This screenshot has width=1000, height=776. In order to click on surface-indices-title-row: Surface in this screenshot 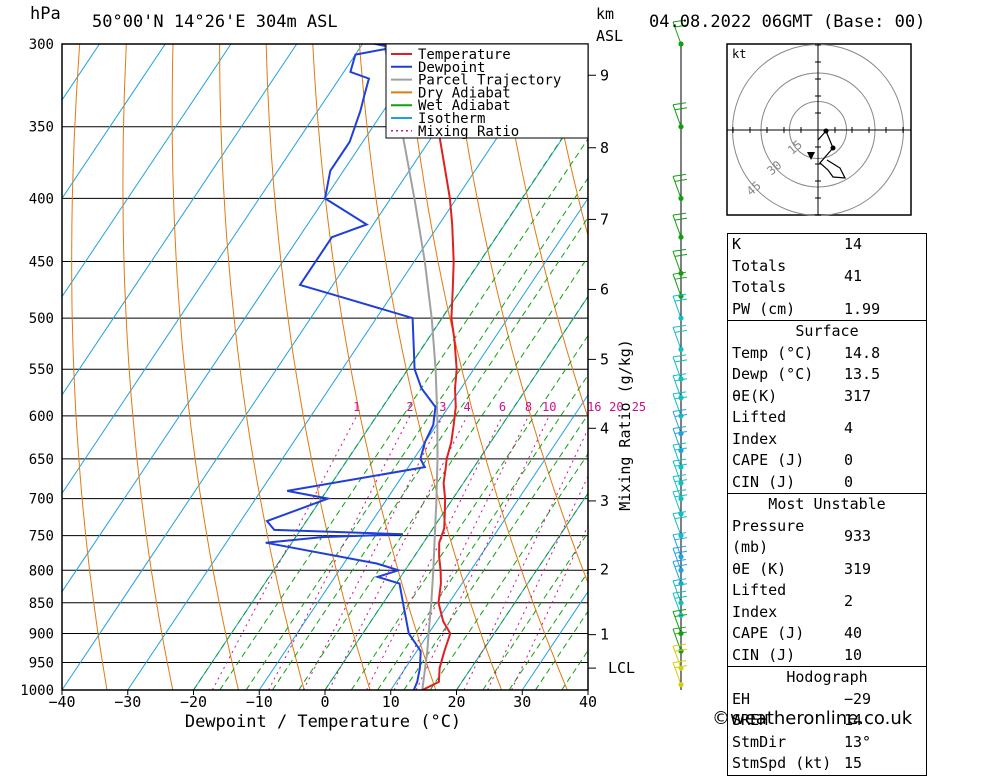, I will do `click(827, 332)`.